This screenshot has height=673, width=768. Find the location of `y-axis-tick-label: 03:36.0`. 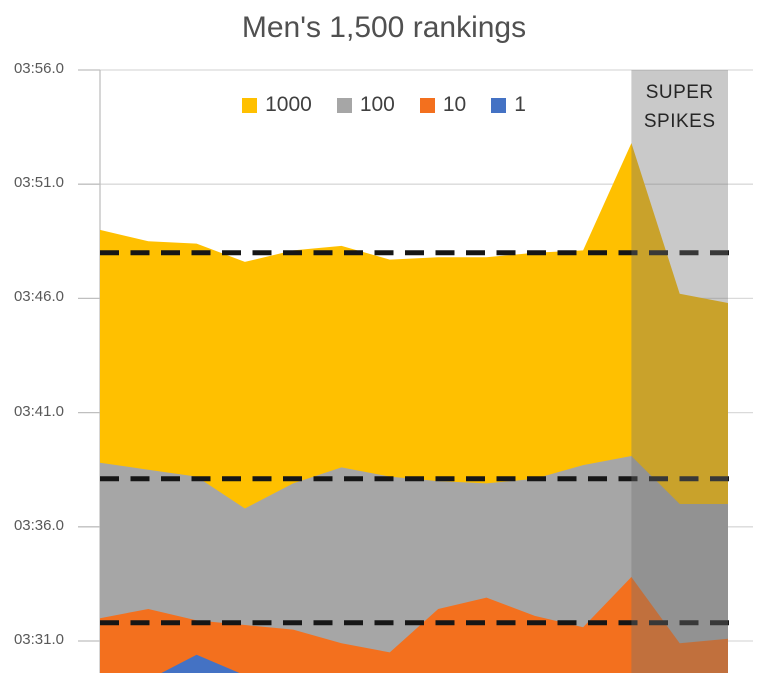

y-axis-tick-label: 03:36.0 is located at coordinates (38, 525).